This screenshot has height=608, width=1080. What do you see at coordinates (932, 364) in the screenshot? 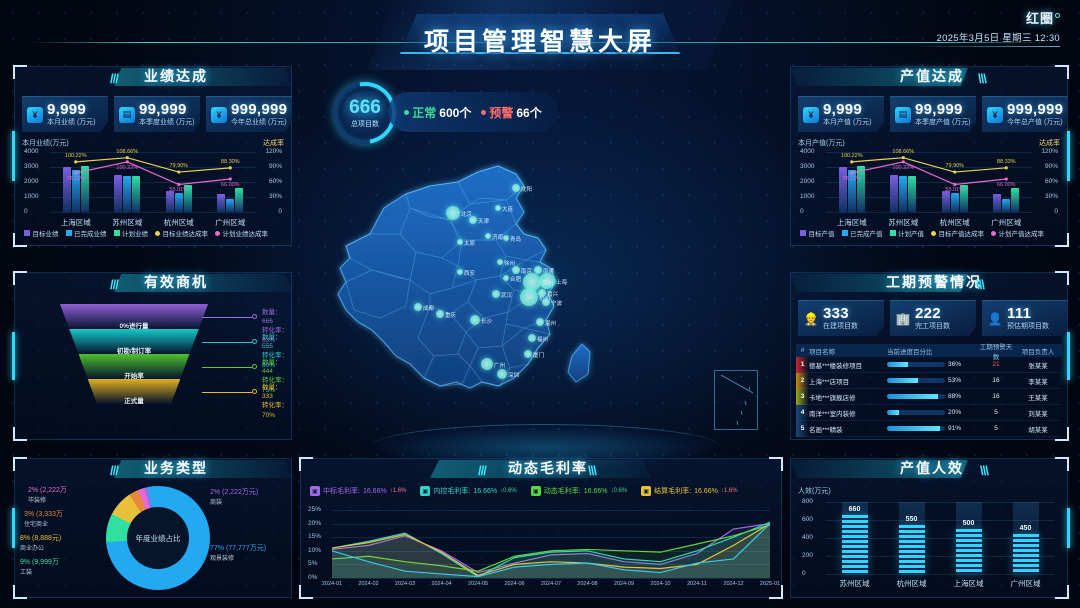
I see `row-progress: 36%` at bounding box center [932, 364].